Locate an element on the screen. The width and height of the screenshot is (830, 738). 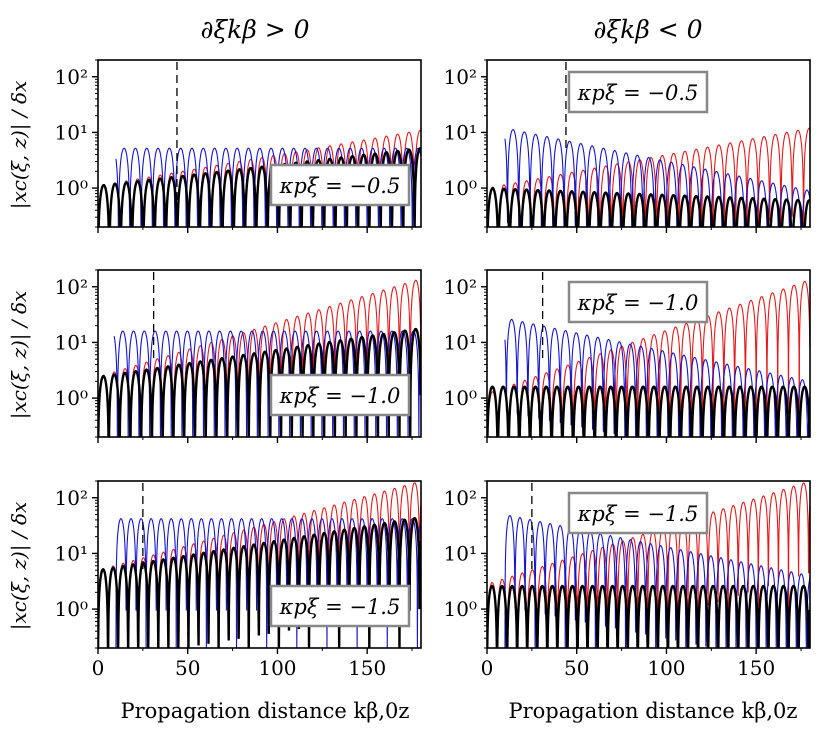
x-axis-label-right: Propagation distance kβ,0z is located at coordinates (653, 711).